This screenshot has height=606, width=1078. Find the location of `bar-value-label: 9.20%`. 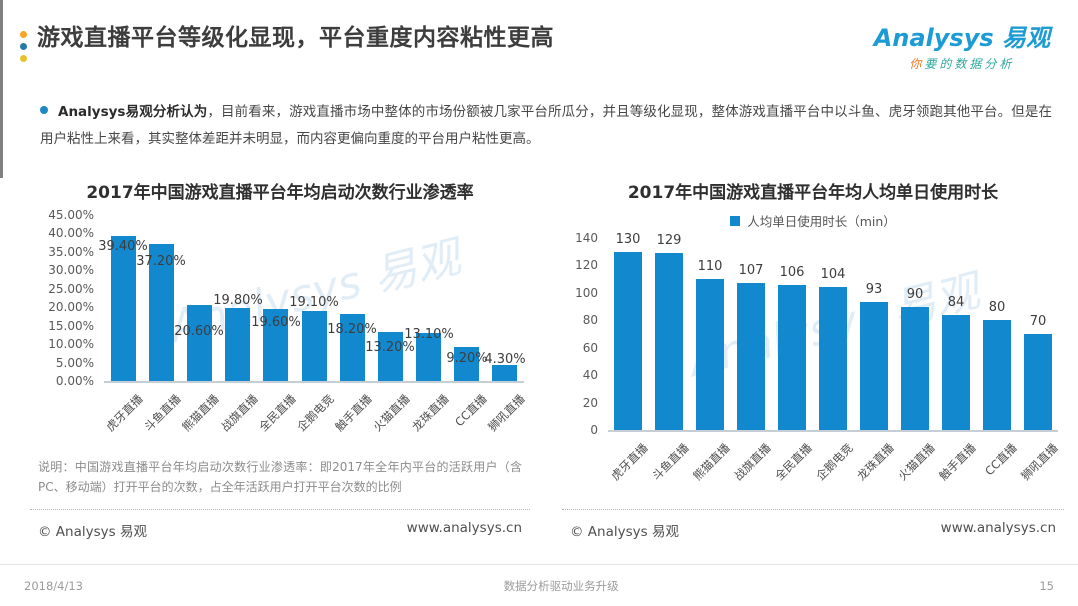

bar-value-label: 9.20% is located at coordinates (467, 358).